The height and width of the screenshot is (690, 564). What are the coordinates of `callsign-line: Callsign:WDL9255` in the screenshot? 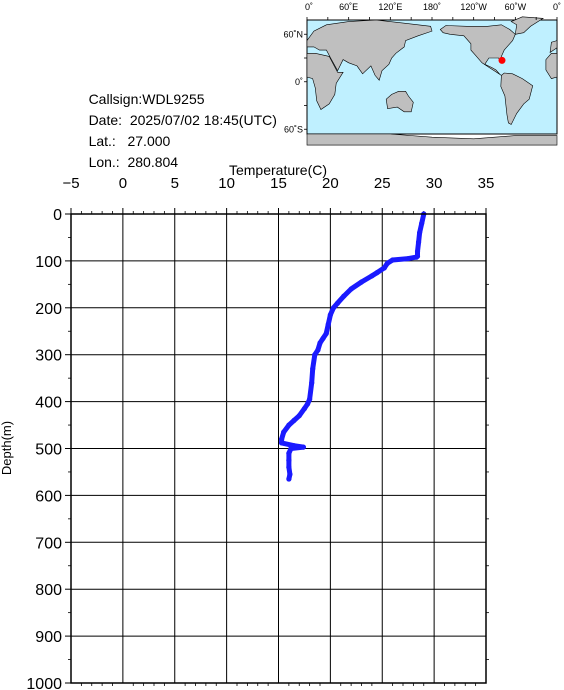 It's located at (139, 99).